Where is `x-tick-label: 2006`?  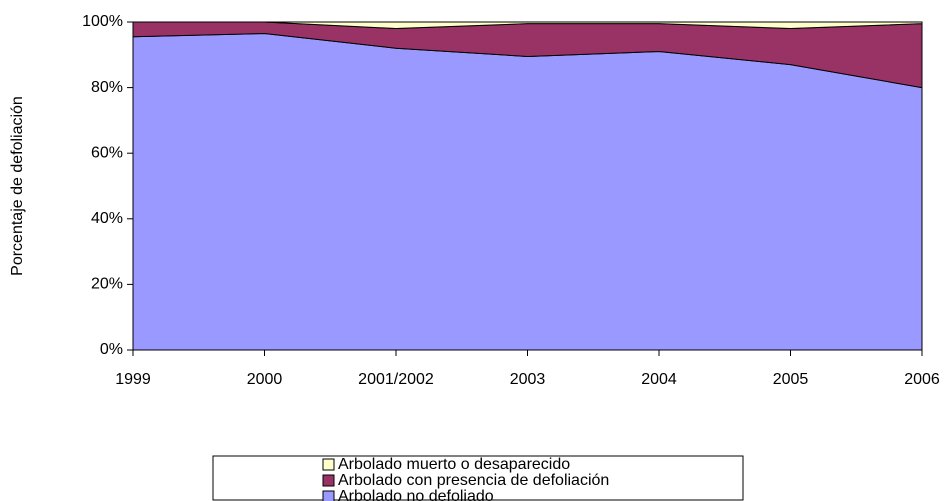 x-tick-label: 2006 is located at coordinates (922, 379).